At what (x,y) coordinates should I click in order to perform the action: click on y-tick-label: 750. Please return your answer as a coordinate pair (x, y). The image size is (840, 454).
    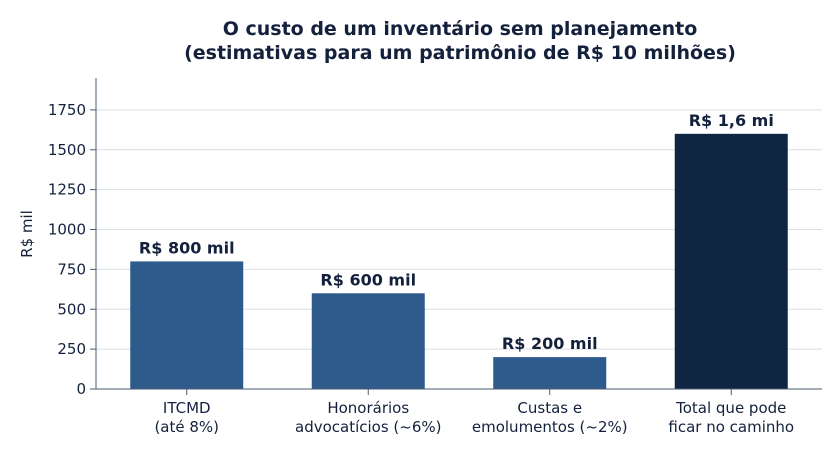
    Looking at the image, I should click on (71, 269).